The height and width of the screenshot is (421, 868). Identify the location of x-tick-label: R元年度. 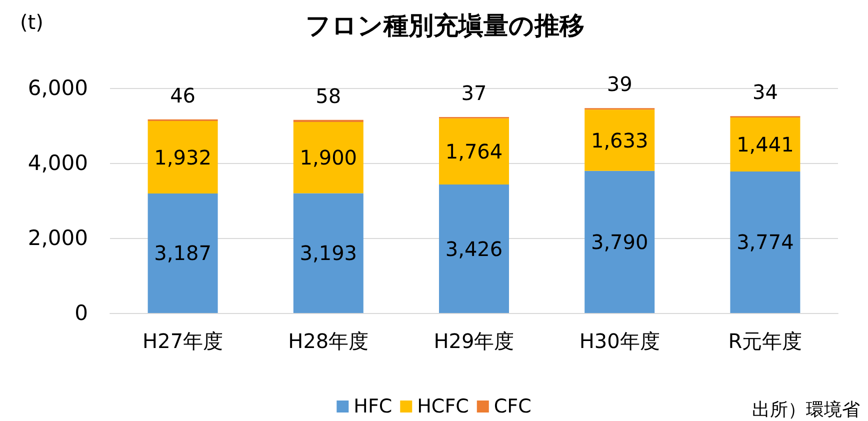
(765, 341).